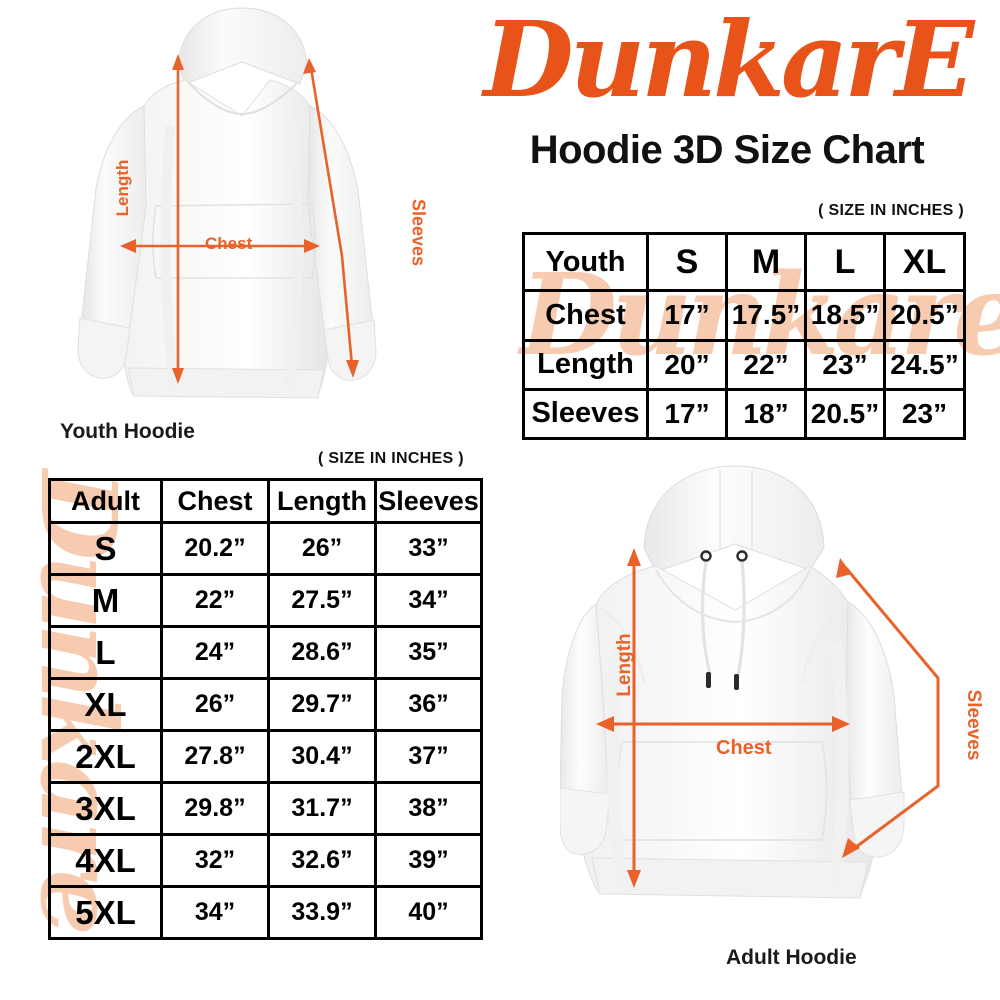 Image resolution: width=1000 pixels, height=1000 pixels. Describe the element at coordinates (229, 243) in the screenshot. I see `youth-chest-label: Chest` at that location.